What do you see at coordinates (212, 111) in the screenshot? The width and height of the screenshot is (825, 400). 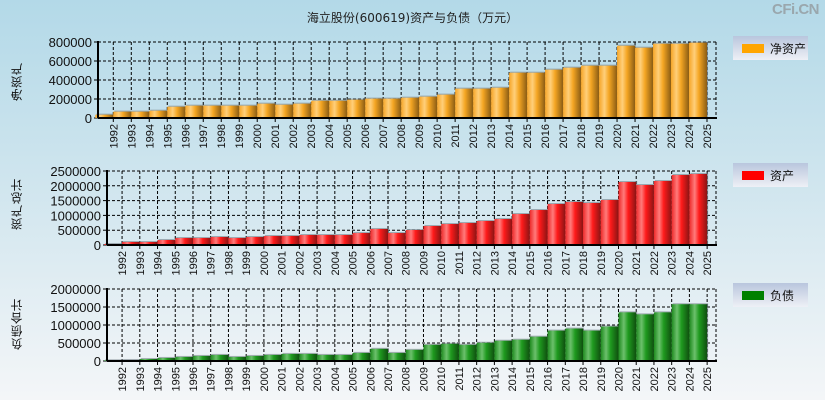 I see `bar-net-assets-1998` at bounding box center [212, 111].